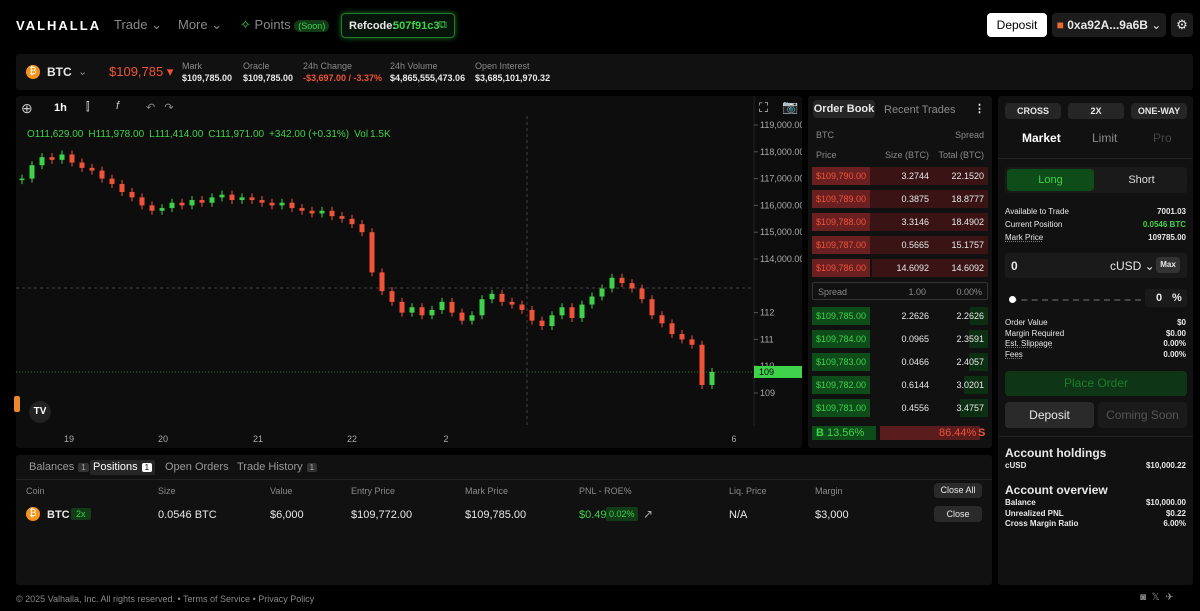  What do you see at coordinates (846, 433) in the screenshot?
I see `ratio-b-pct: 13.56%` at bounding box center [846, 433].